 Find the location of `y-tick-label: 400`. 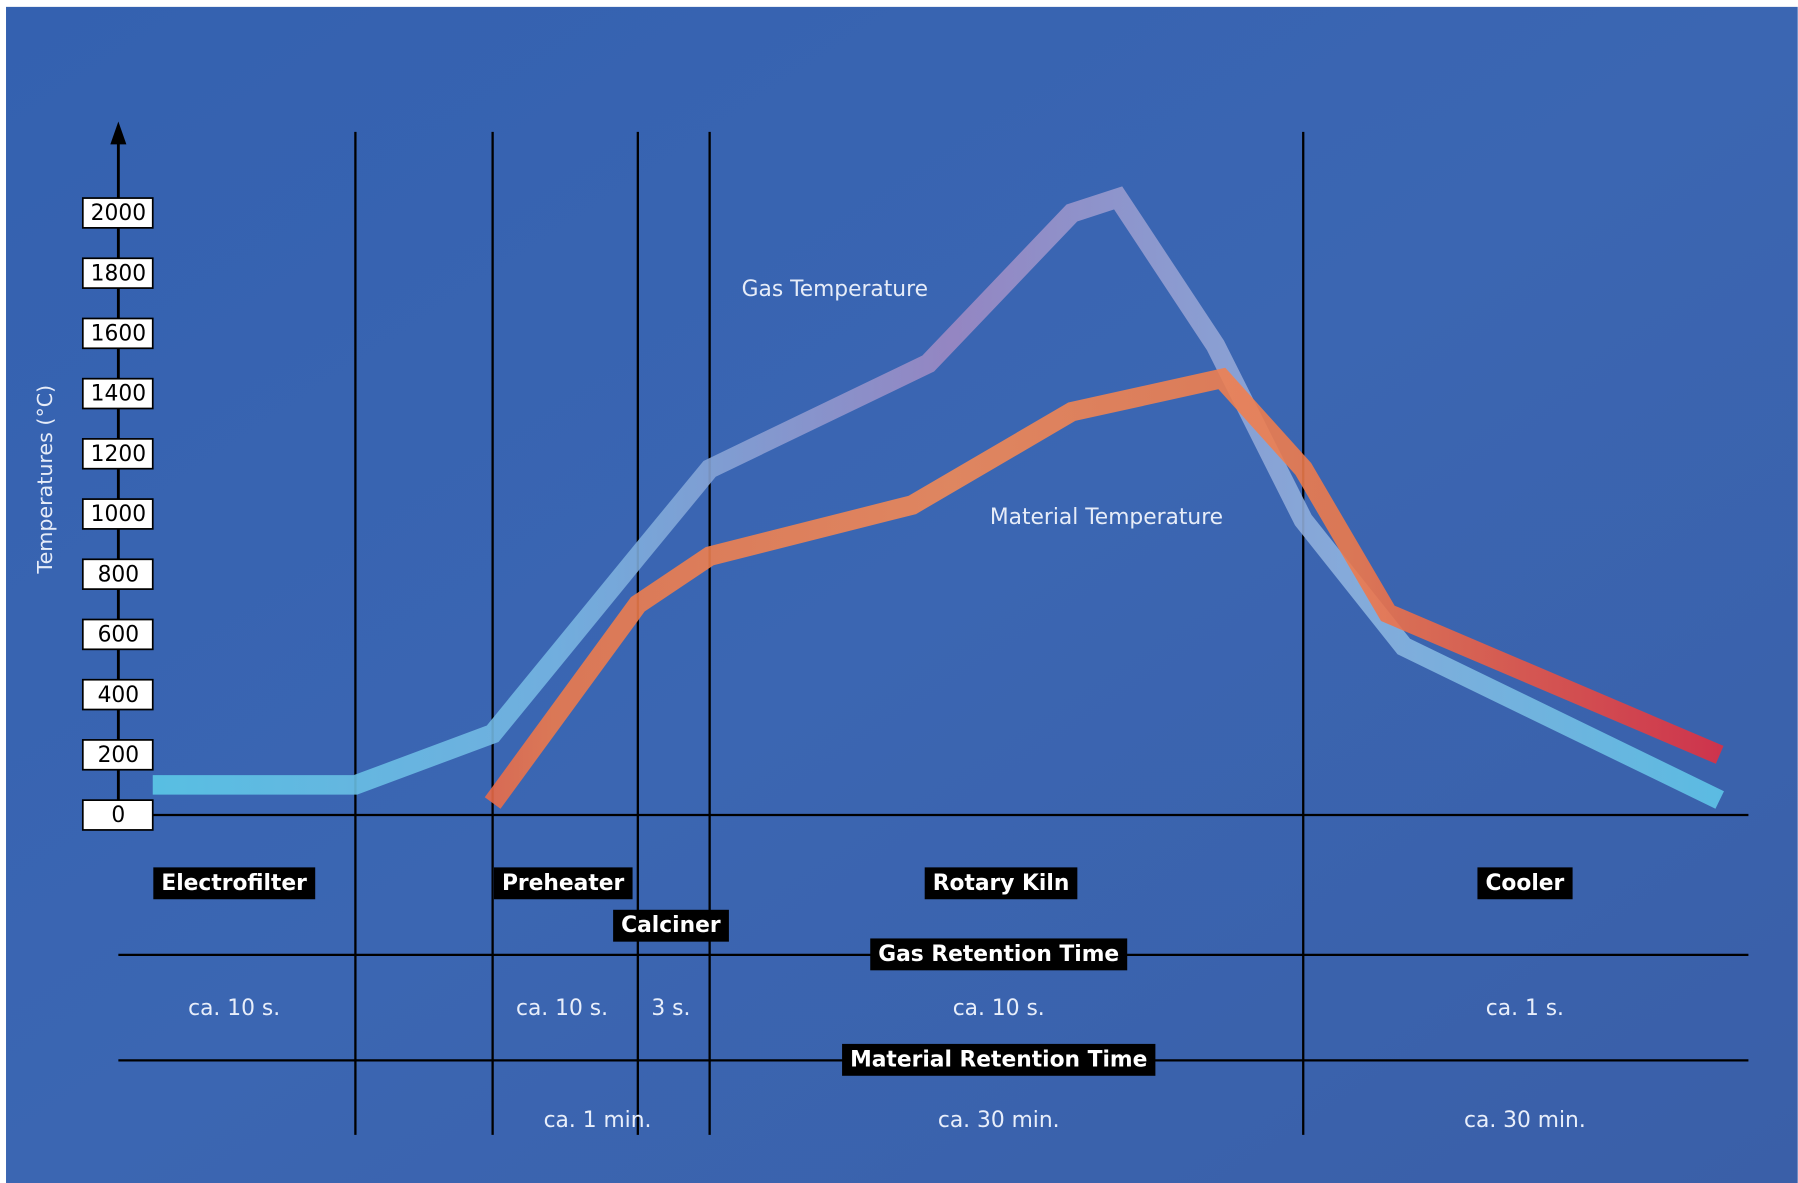

y-tick-label: 400 is located at coordinates (119, 695).